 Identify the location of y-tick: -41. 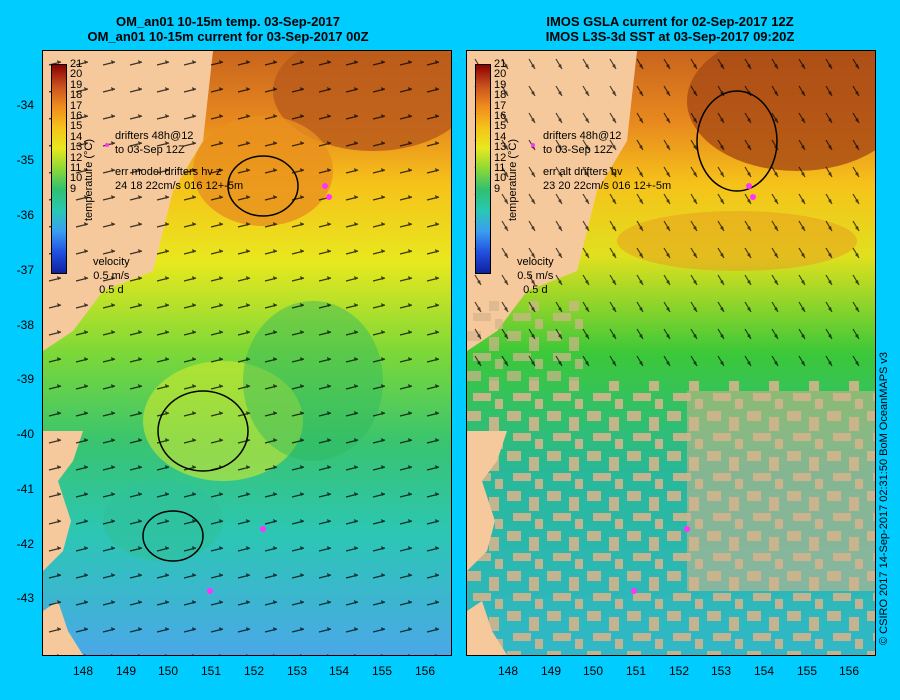
(25, 489).